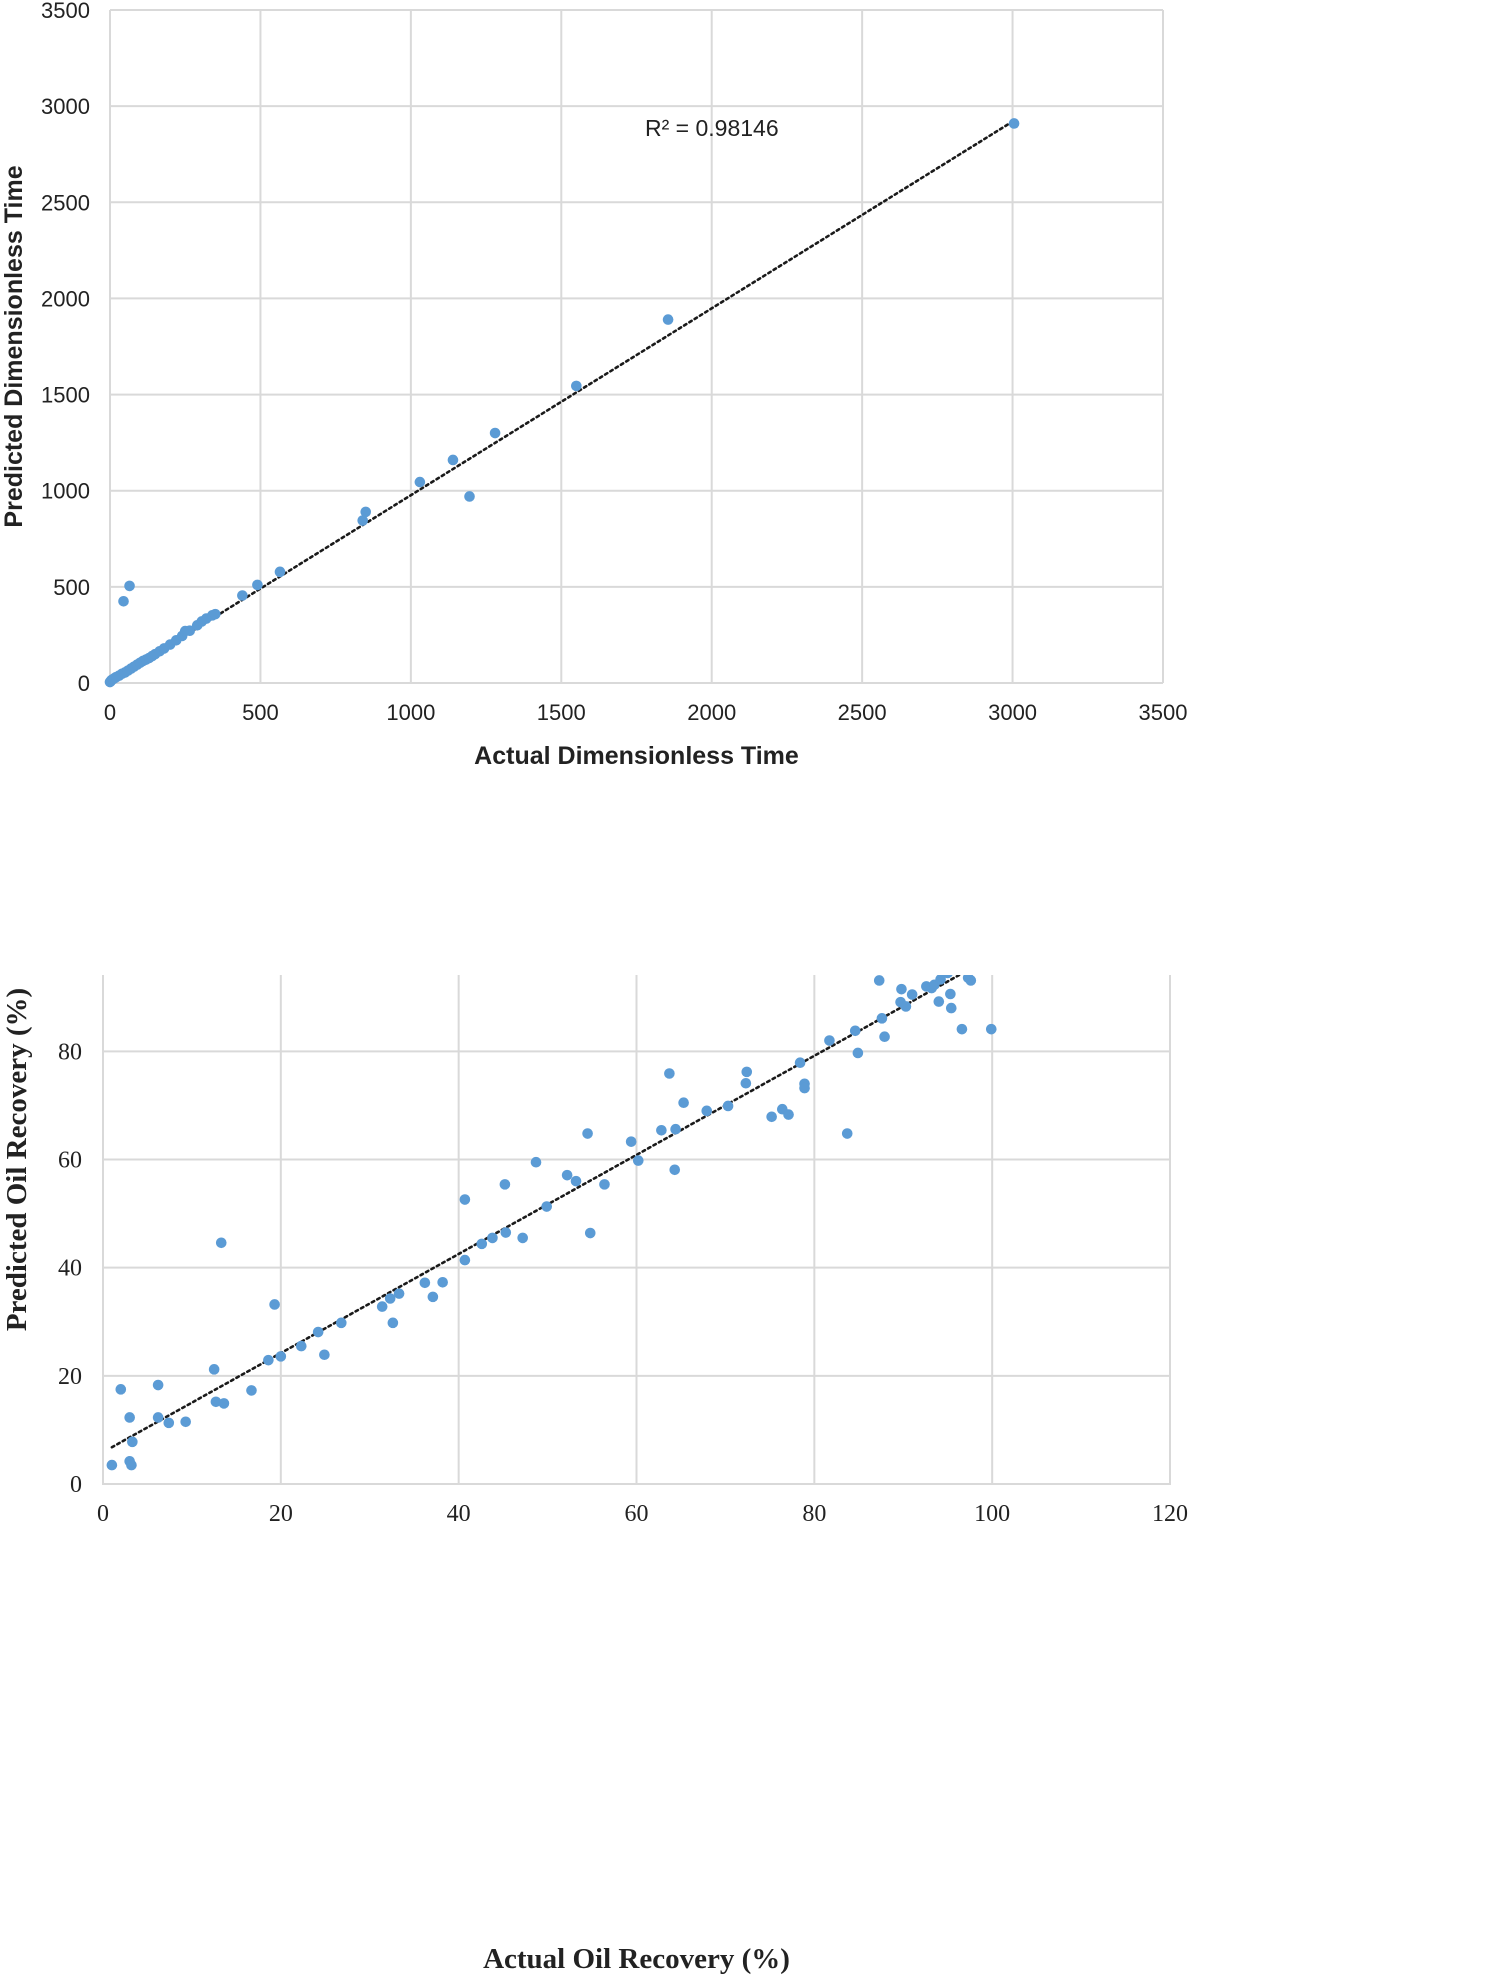 The width and height of the screenshot is (1505, 1987). Describe the element at coordinates (14, 346) in the screenshot. I see `y-axis-title: Predicted Dimensionless Time` at that location.